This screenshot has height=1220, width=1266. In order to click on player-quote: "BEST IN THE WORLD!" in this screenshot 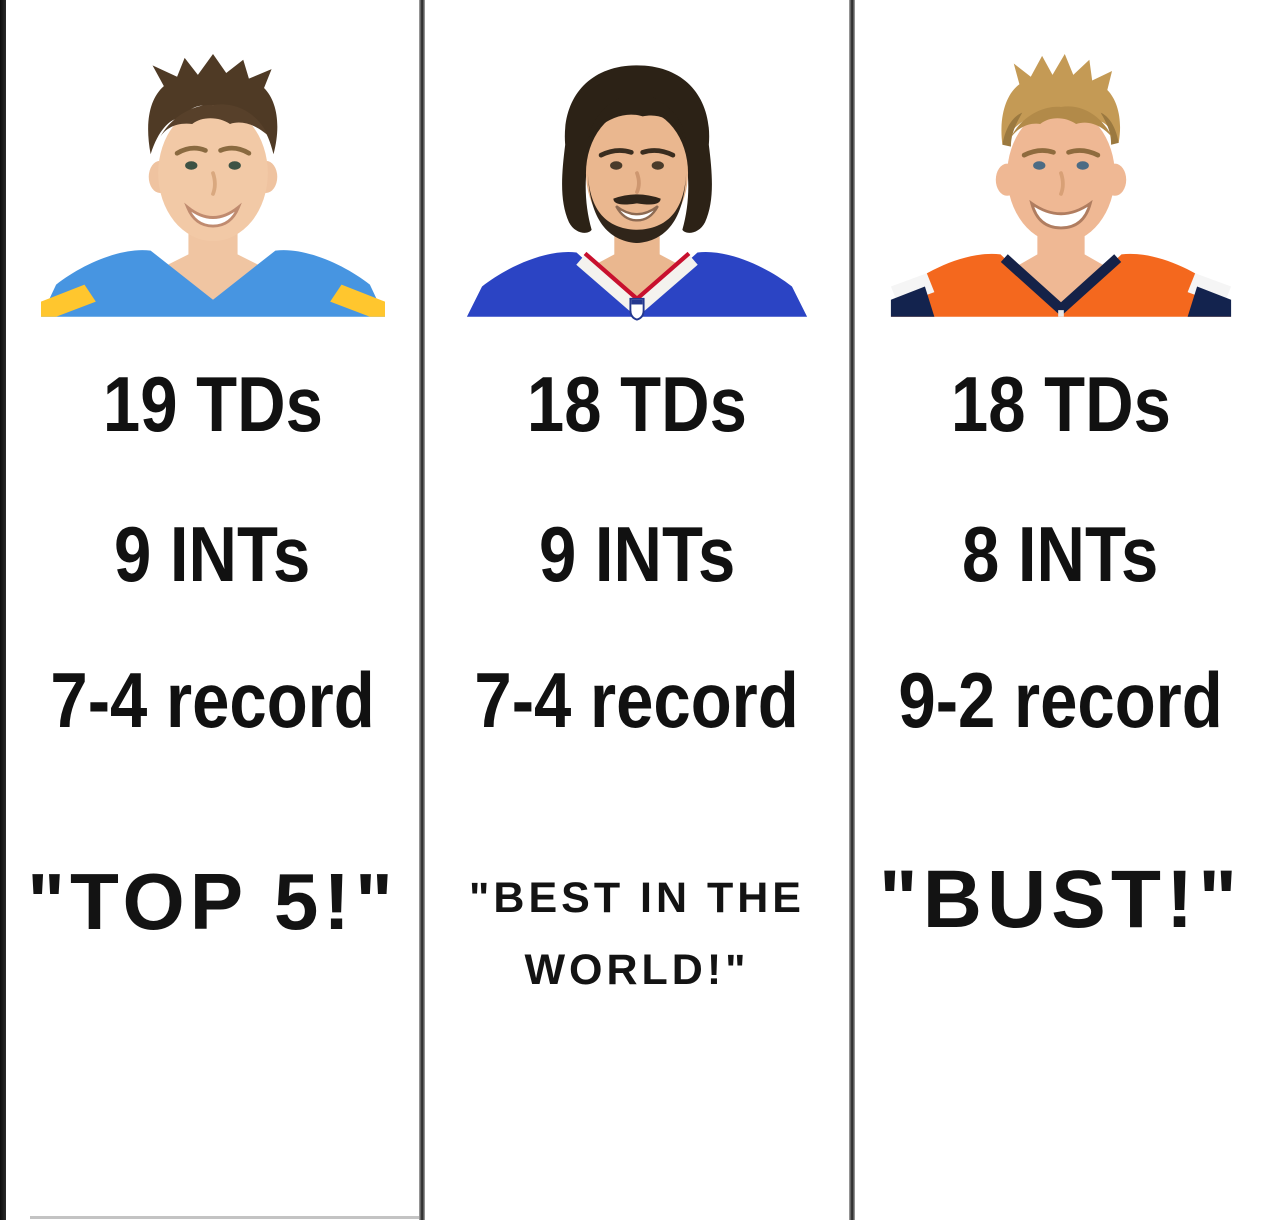, I will do `click(637, 934)`.